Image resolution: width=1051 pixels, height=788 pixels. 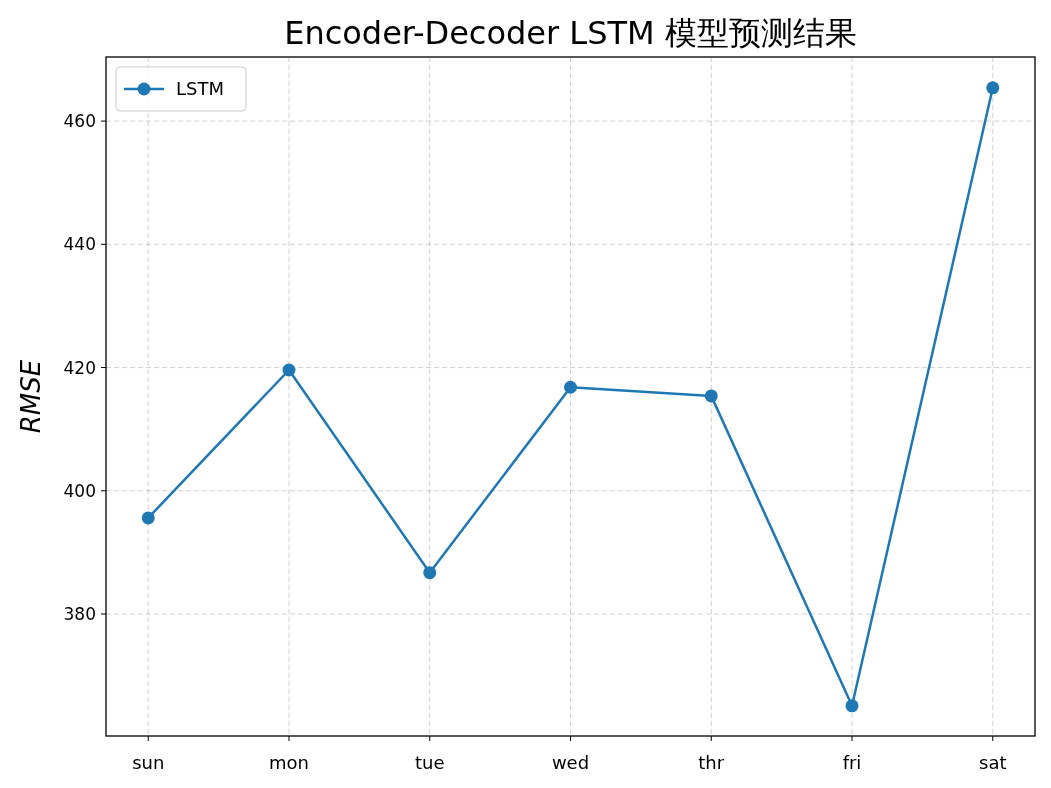 What do you see at coordinates (570, 33) in the screenshot?
I see `chart-title: Encoder-Decoder LSTM 模型预测结果` at bounding box center [570, 33].